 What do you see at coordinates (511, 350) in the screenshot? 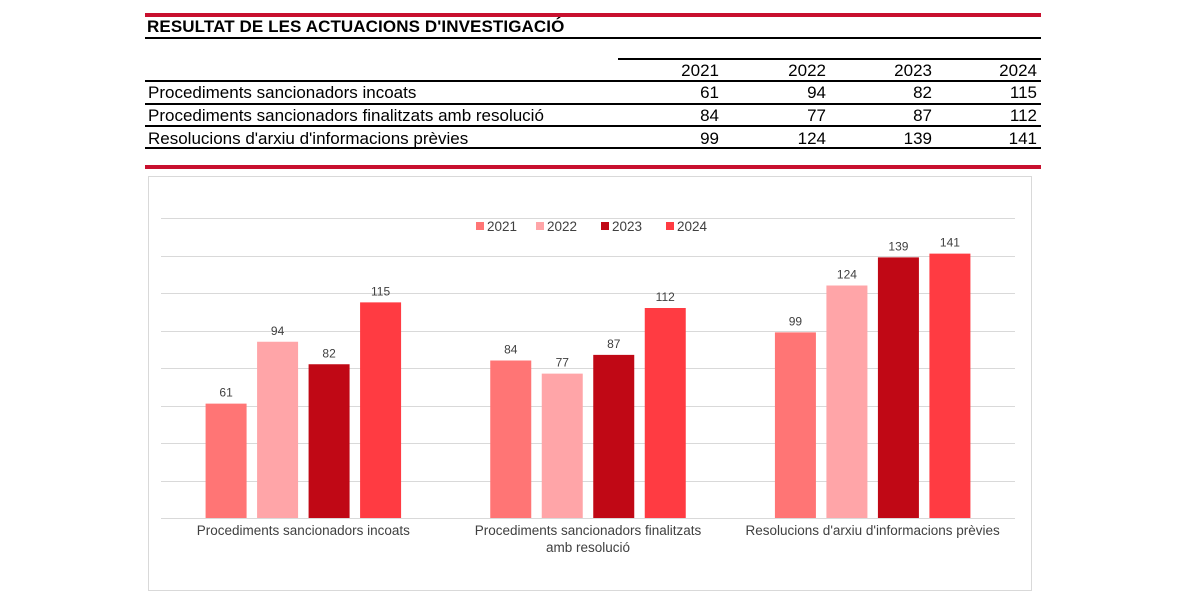
I see `data-label: 84` at bounding box center [511, 350].